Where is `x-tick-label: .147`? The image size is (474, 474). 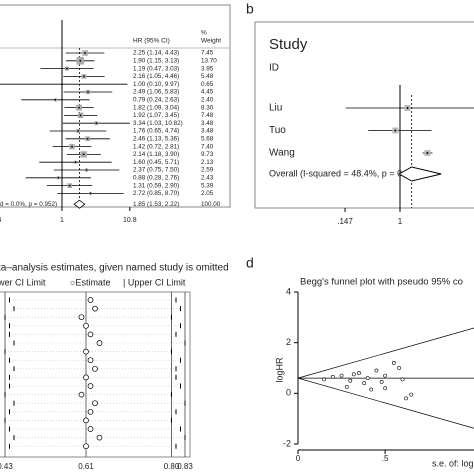 x-tick-label: .147 is located at coordinates (345, 221).